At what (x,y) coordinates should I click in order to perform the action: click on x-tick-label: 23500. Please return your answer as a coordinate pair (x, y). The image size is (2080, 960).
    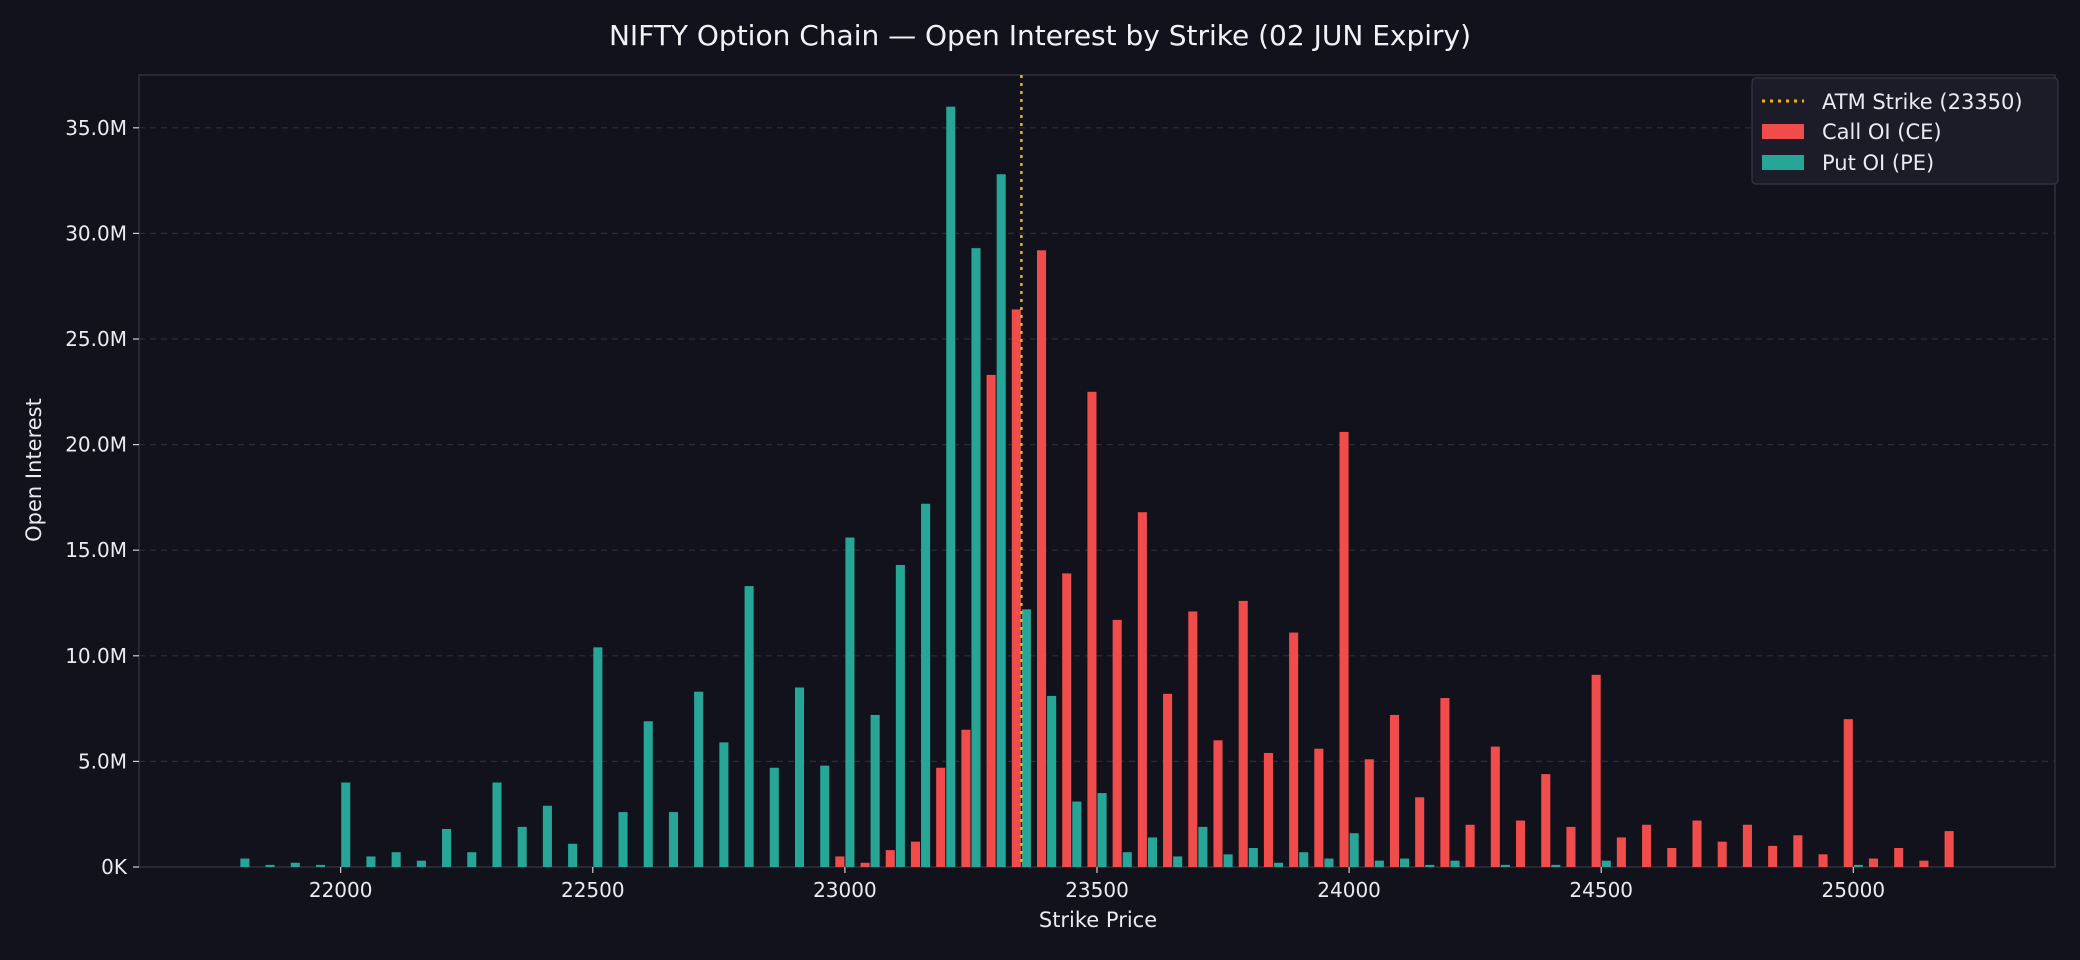
    Looking at the image, I should click on (1097, 890).